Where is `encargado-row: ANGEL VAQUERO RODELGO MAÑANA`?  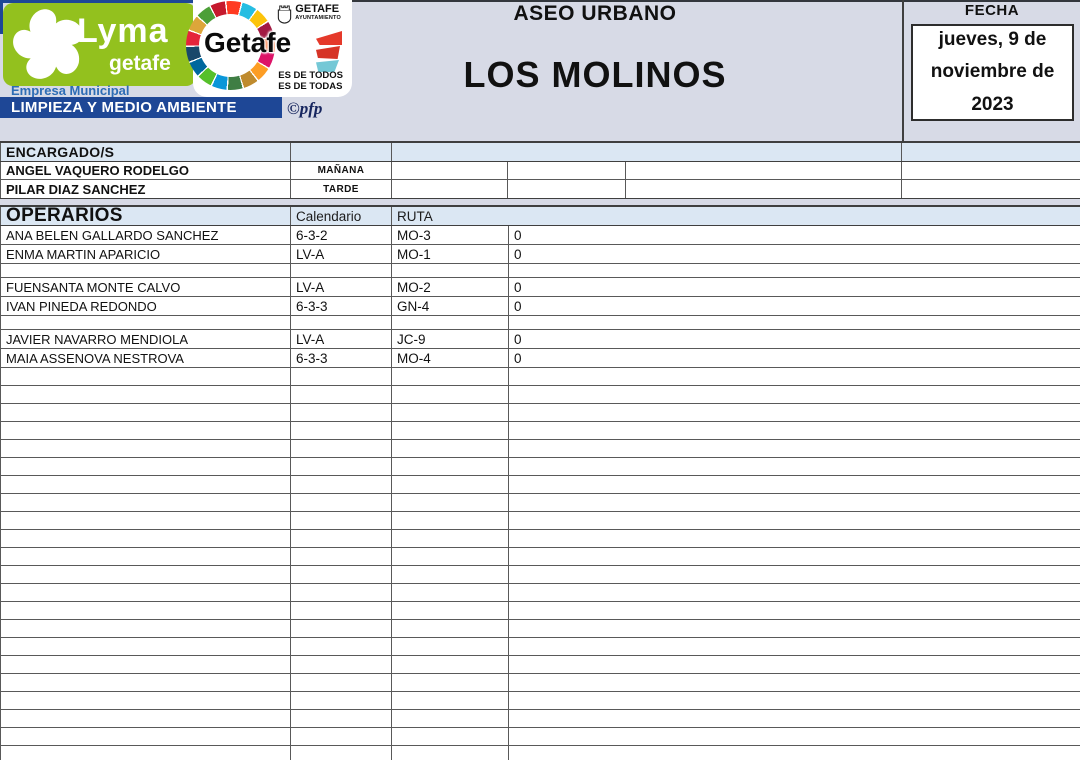 encargado-row: ANGEL VAQUERO RODELGO MAÑANA is located at coordinates (540, 171).